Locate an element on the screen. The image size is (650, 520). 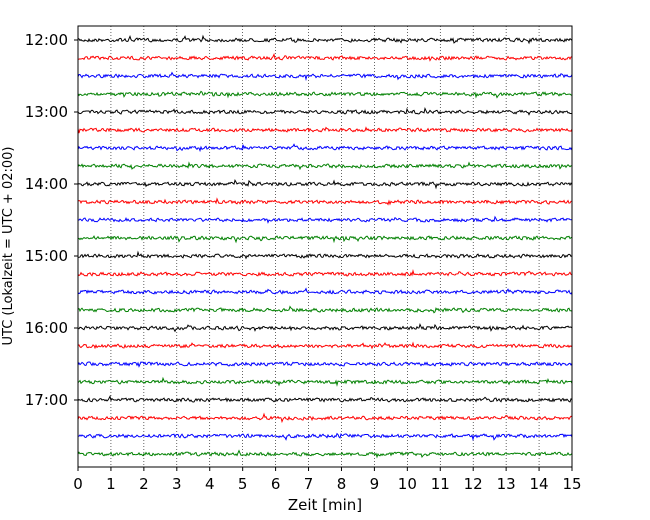
y-axis-ticks: 12:00 13:00 14:00 15:00 16:00 17:00 is located at coordinates (51, 220).